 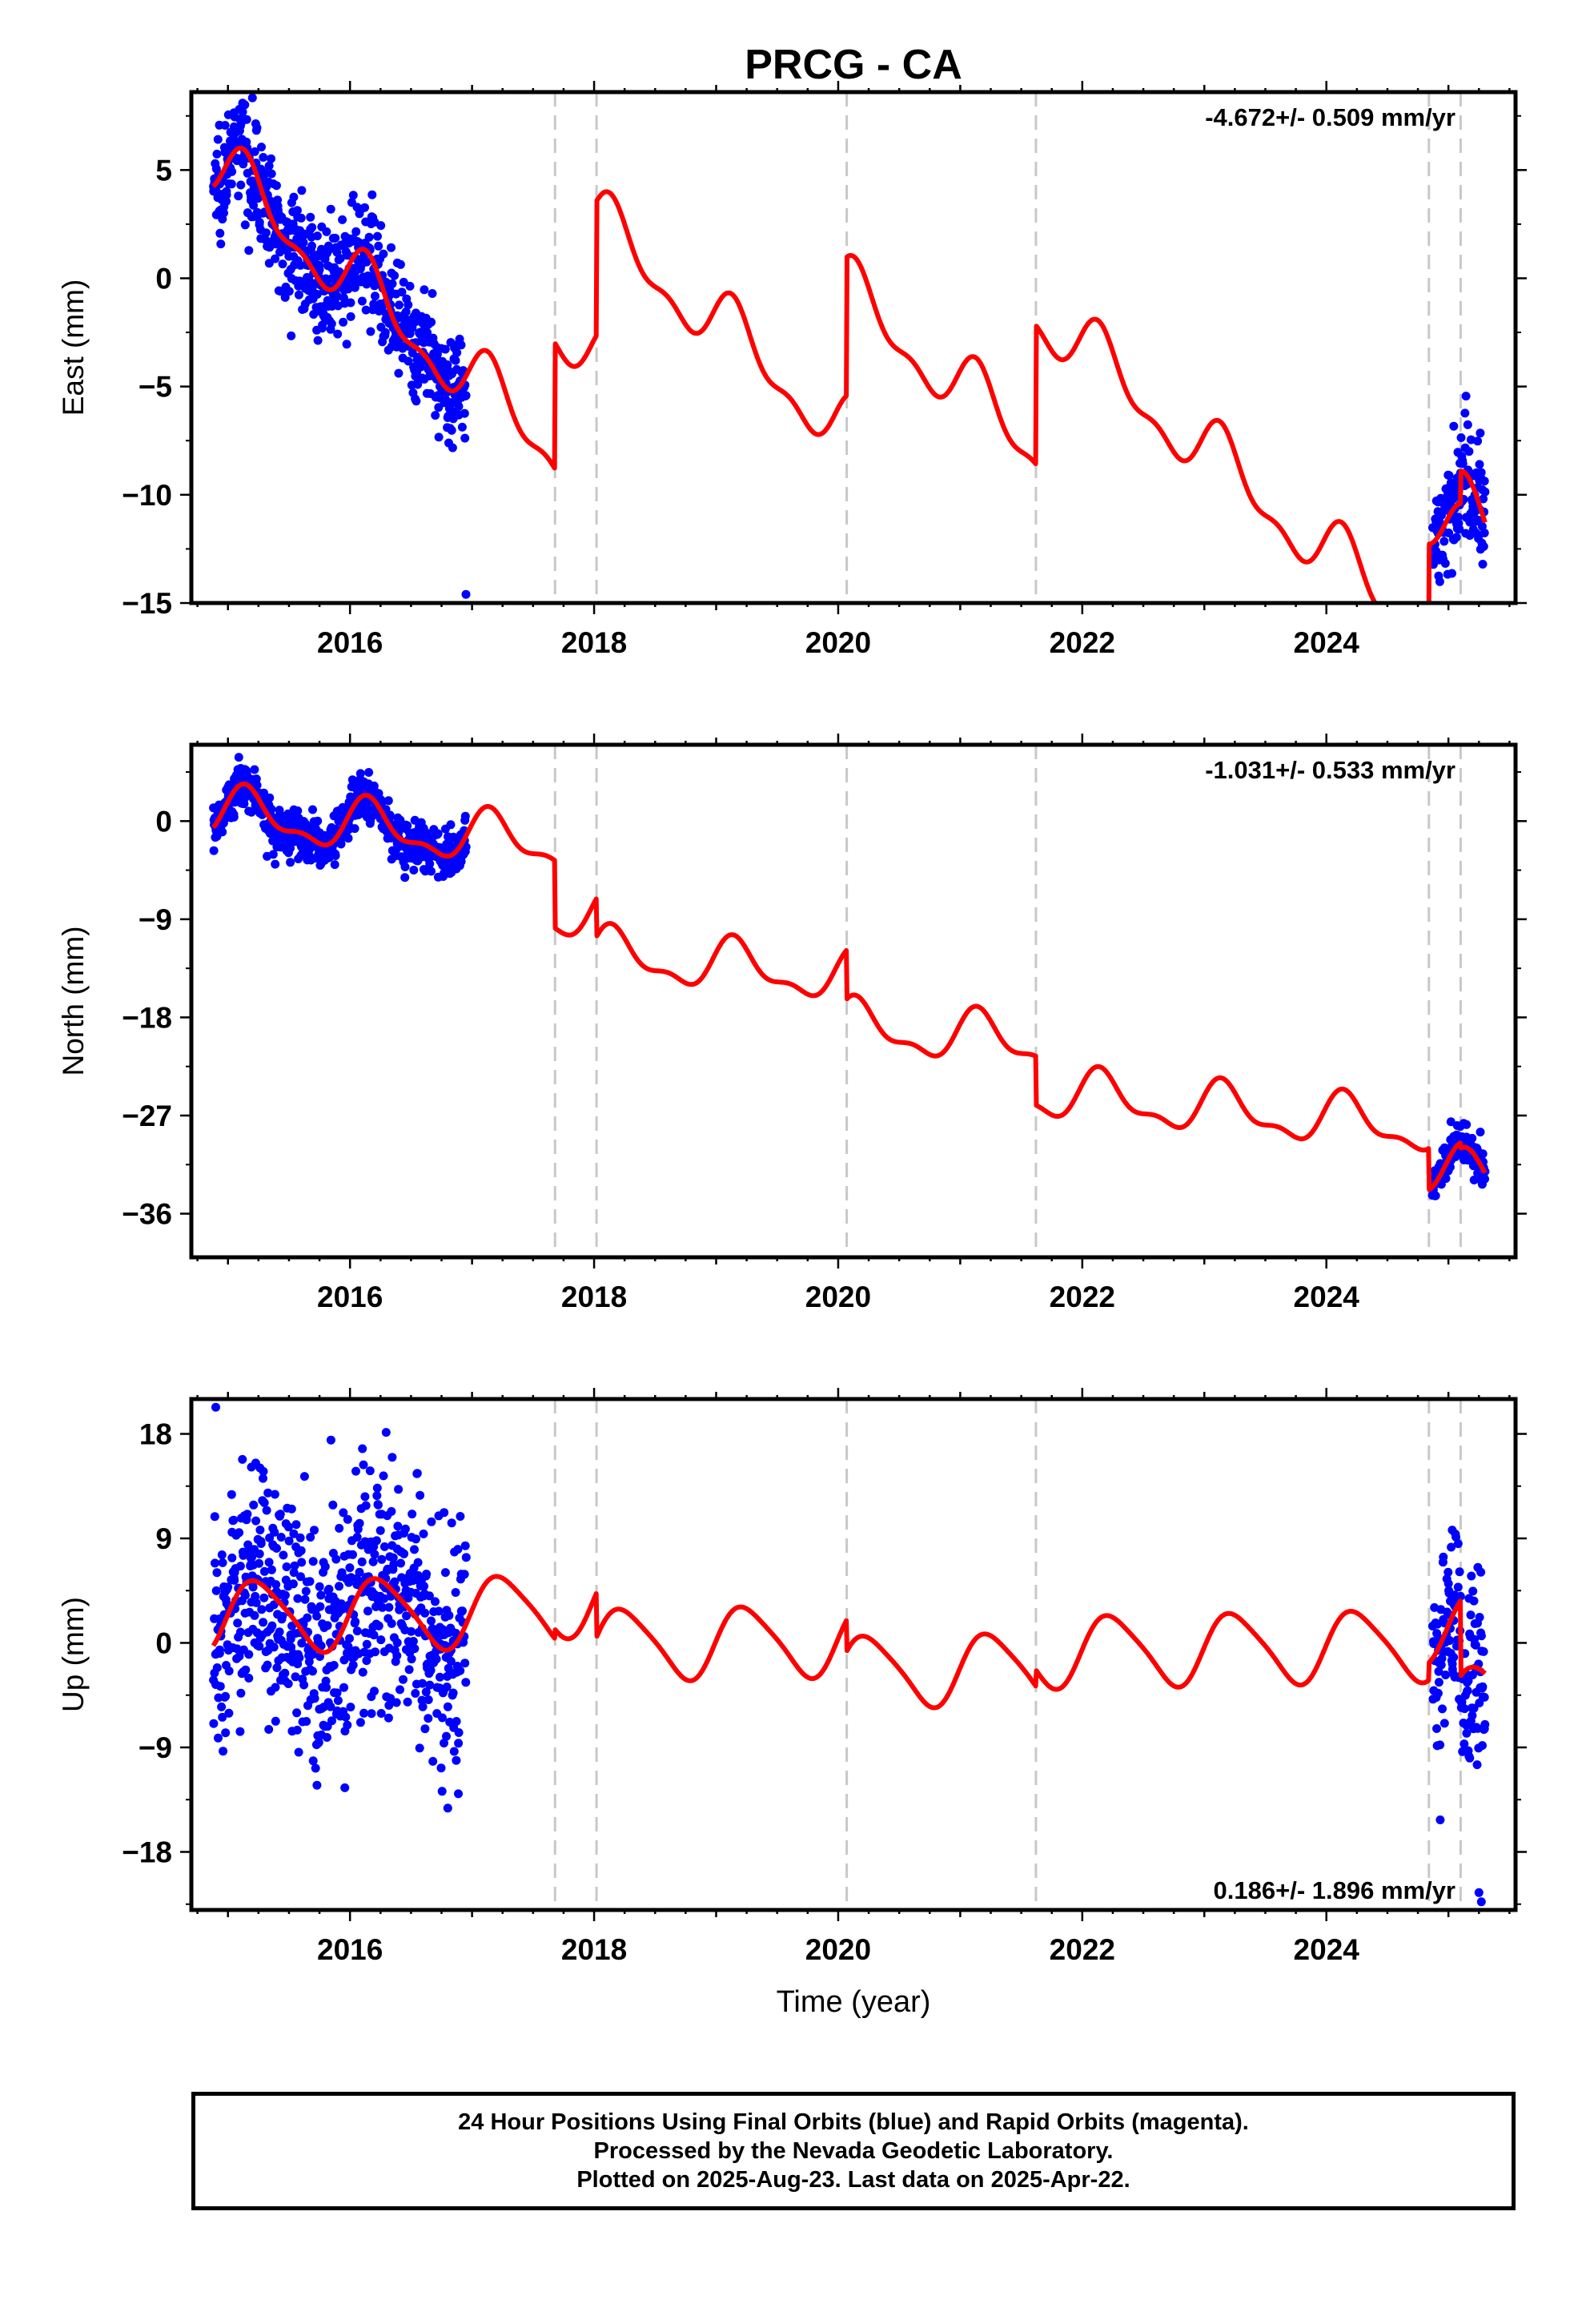 I want to click on up-x-tick-label: 2016, so click(x=350, y=1949).